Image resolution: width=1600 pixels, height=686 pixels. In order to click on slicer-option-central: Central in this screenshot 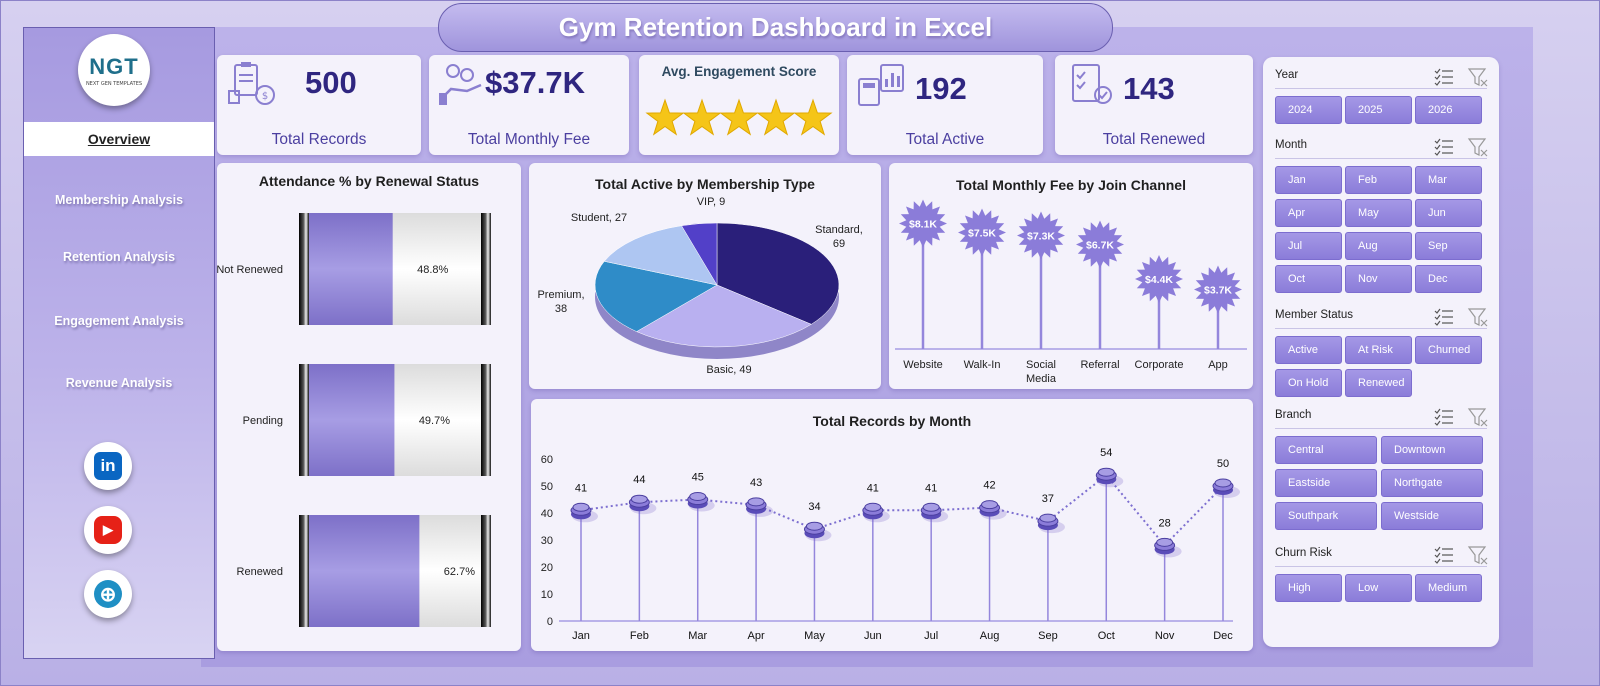, I will do `click(1326, 450)`.